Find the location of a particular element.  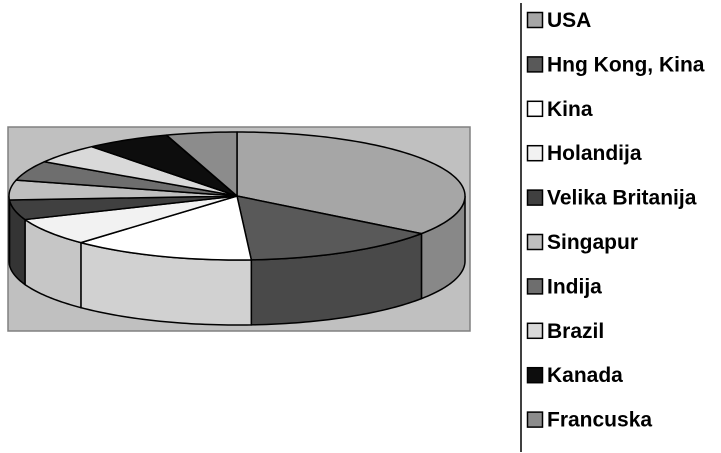

legend-item-brazil: Brazil is located at coordinates (565, 331).